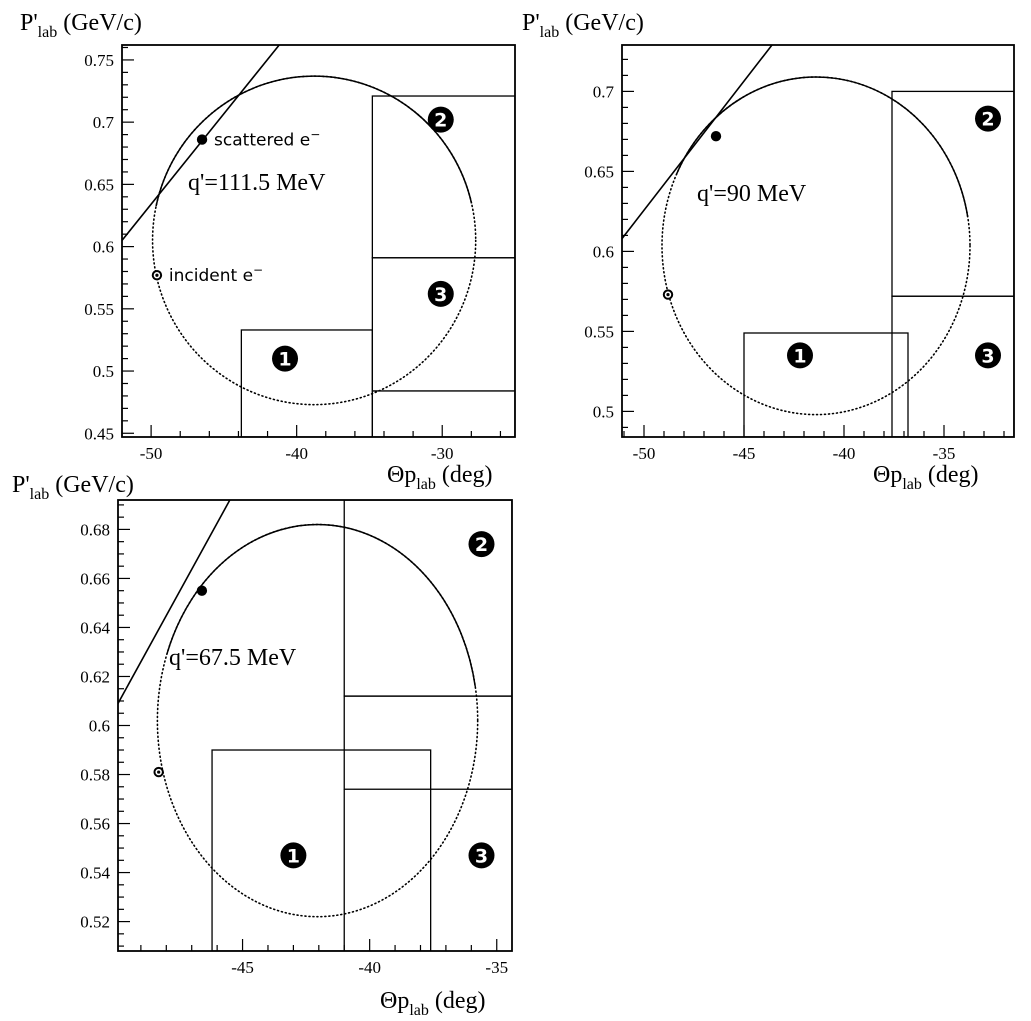 The width and height of the screenshot is (1031, 1021). I want to click on marker-label-text: scattered e, so click(262, 141).